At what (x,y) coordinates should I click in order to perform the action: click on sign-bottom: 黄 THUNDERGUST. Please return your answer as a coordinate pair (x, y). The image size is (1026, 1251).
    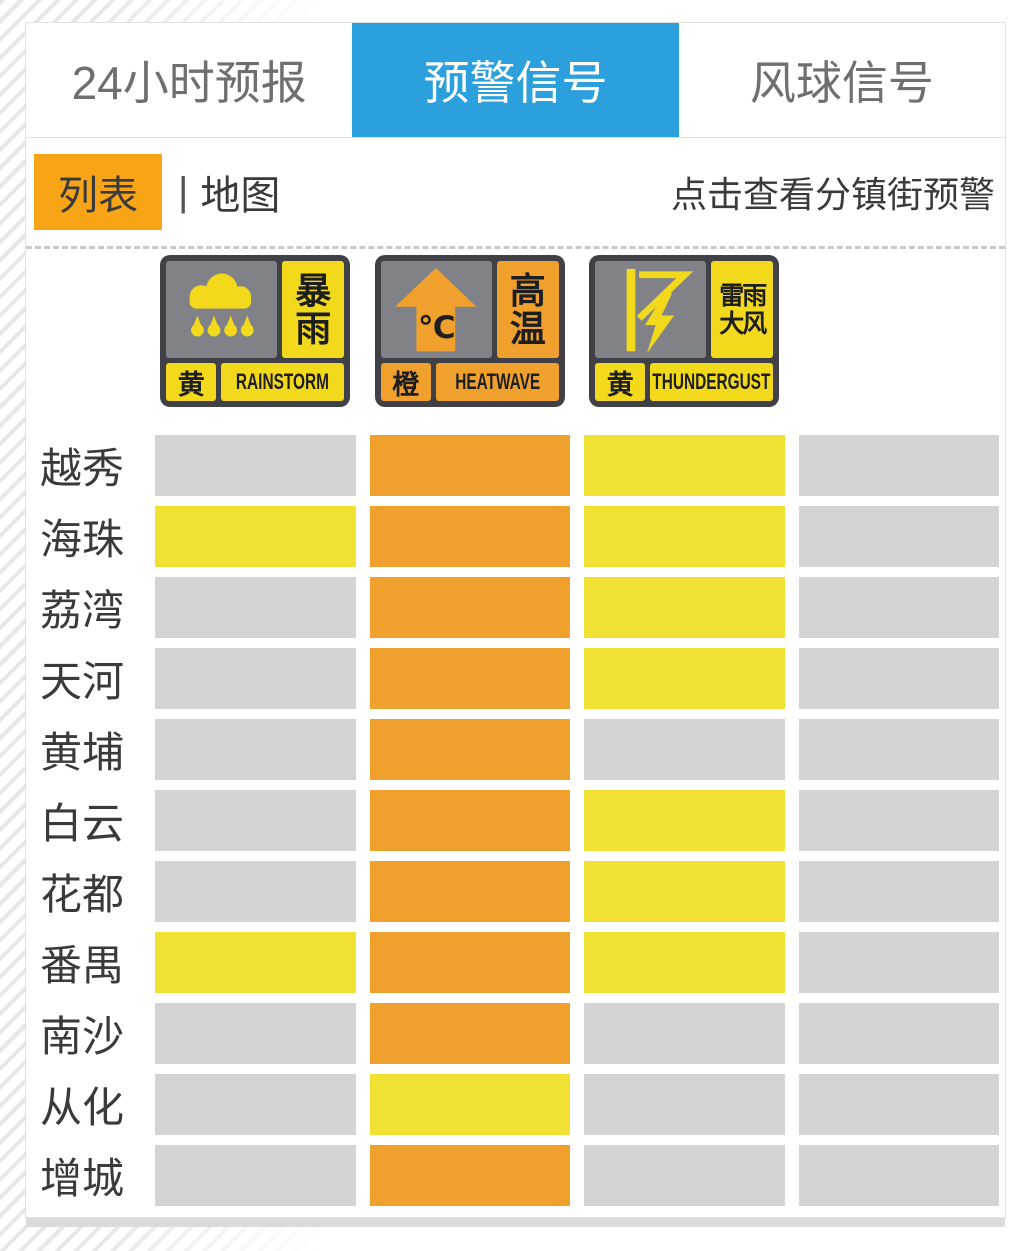
    Looking at the image, I should click on (684, 382).